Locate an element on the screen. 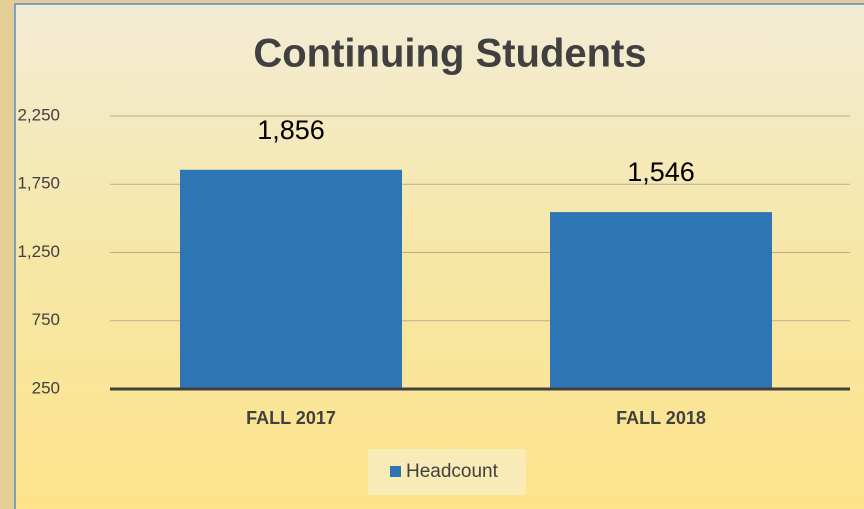  x-tick-label: FALL 2017 is located at coordinates (291, 418).